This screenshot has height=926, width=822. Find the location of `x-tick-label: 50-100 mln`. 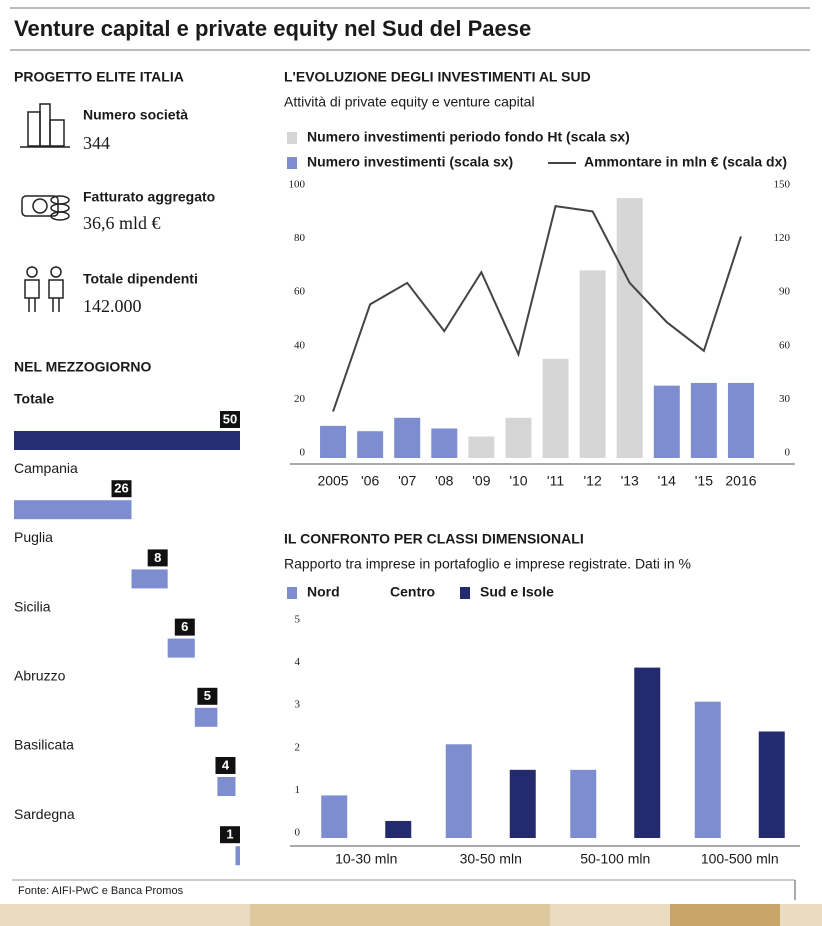

x-tick-label: 50-100 mln is located at coordinates (615, 859).